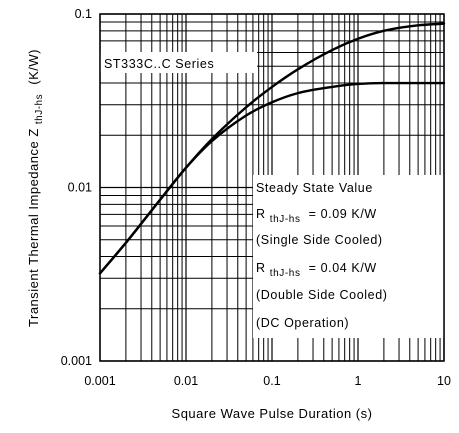 The image size is (459, 433). Describe the element at coordinates (343, 214) in the screenshot. I see `r1-value: = 0.09 K/W` at that location.